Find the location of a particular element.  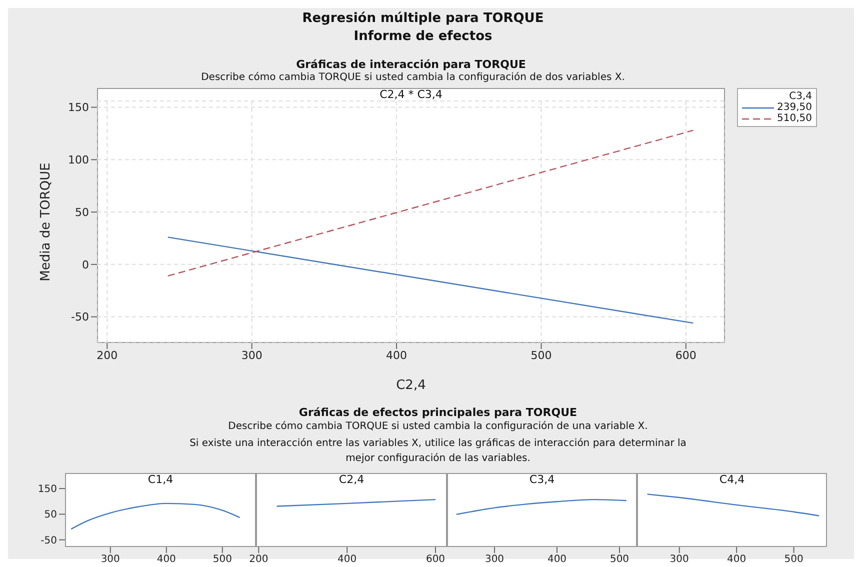

line-series is located at coordinates (155, 516).